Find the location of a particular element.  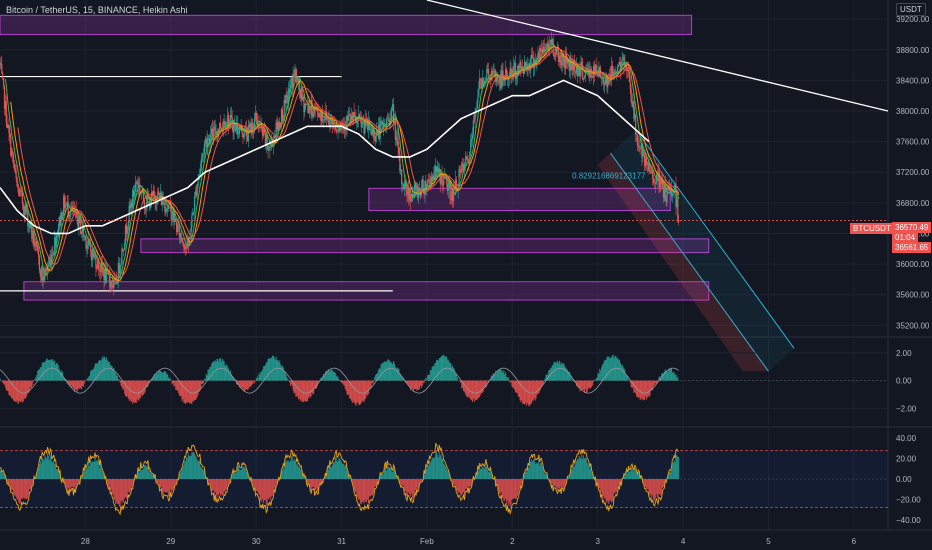

channel-fill is located at coordinates (702, 251).